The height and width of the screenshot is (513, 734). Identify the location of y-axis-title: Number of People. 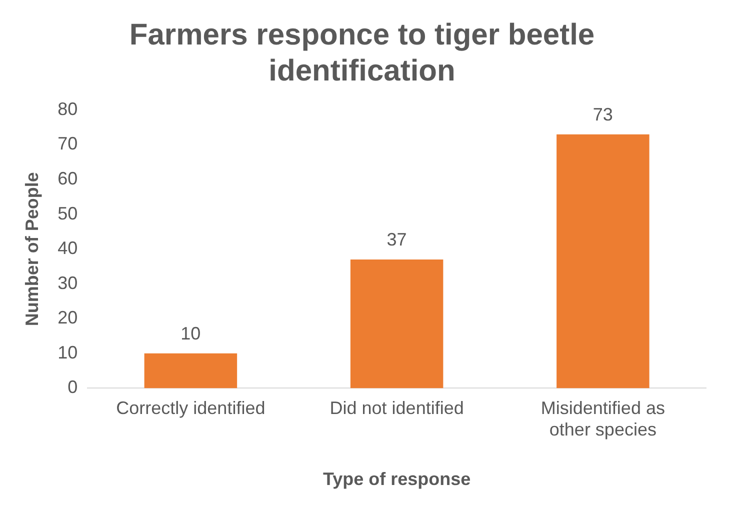
(32, 249).